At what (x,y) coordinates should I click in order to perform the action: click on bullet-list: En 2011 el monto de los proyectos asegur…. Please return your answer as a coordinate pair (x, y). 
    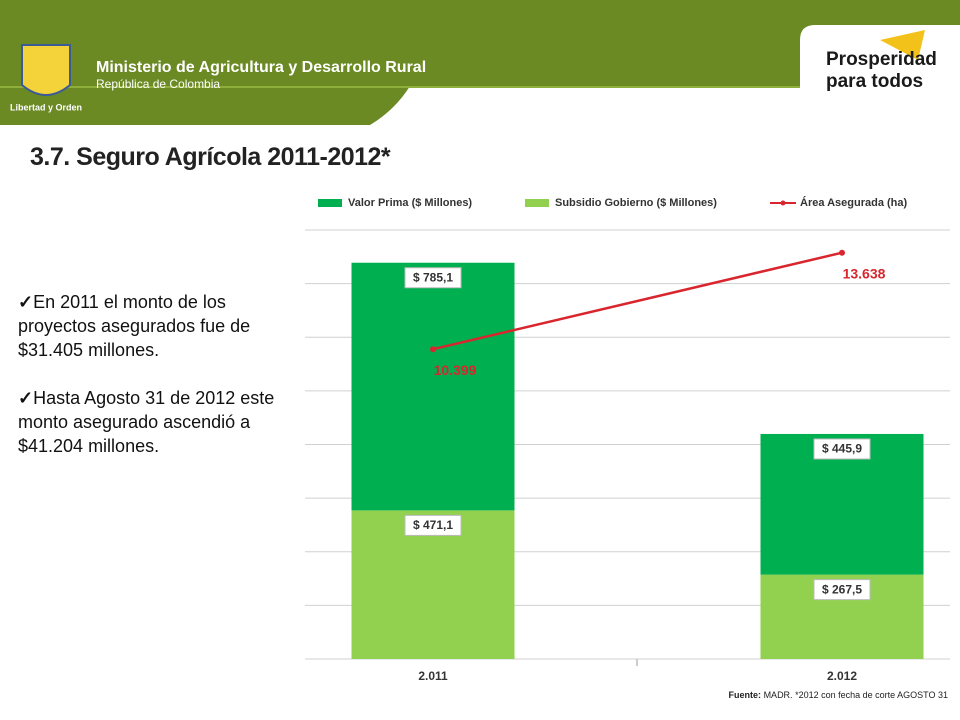
    Looking at the image, I should click on (149, 386).